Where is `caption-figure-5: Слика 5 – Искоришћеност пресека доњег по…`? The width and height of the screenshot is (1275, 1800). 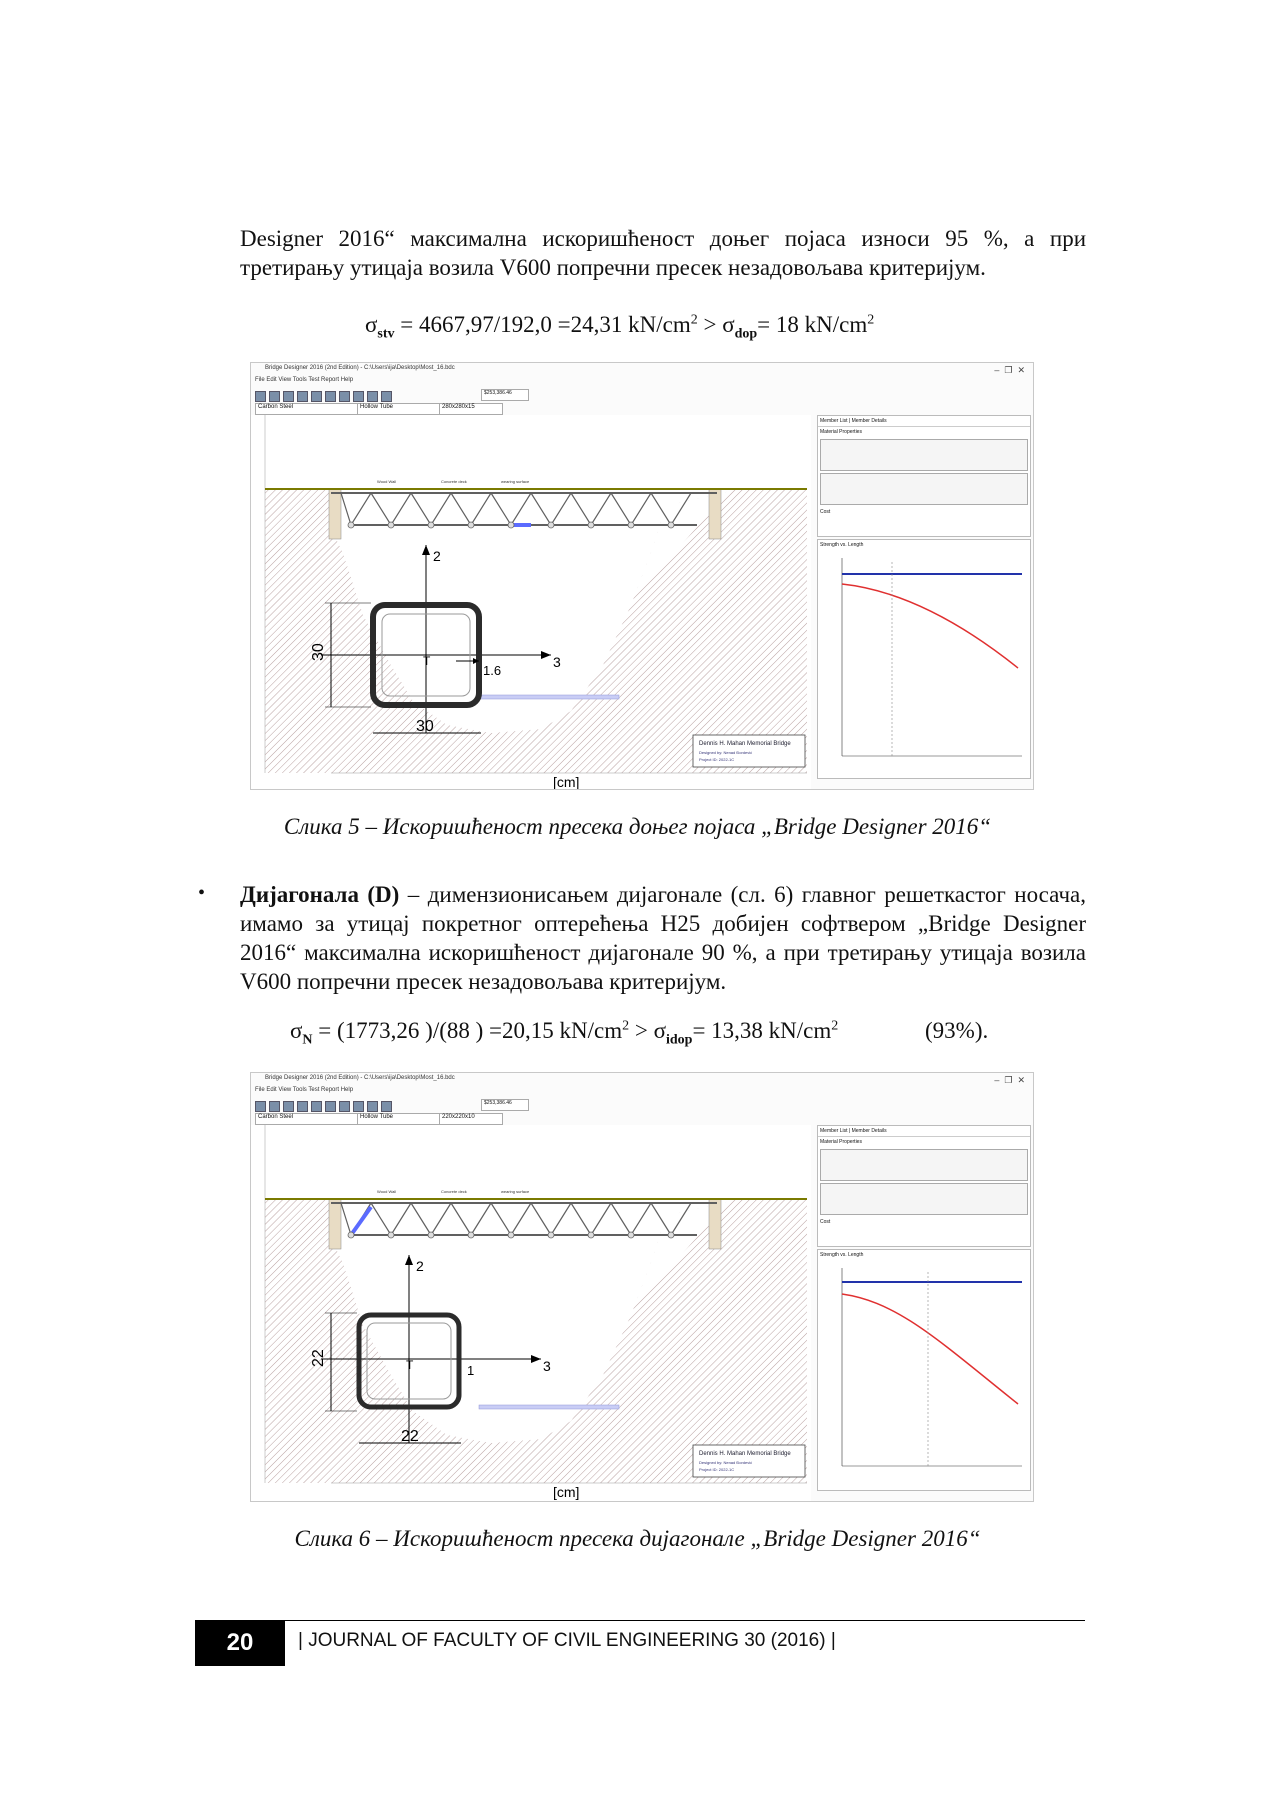
caption-figure-5: Слика 5 – Искоришћеност пресека доњег по… is located at coordinates (637, 826).